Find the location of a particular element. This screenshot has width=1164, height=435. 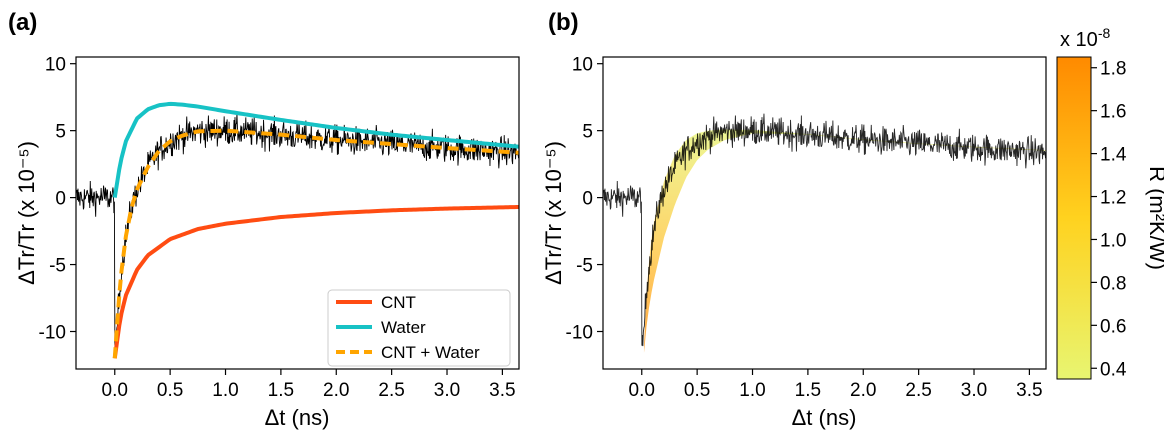

colorbar-label: R (m²K/W) is located at coordinates (1154, 218).